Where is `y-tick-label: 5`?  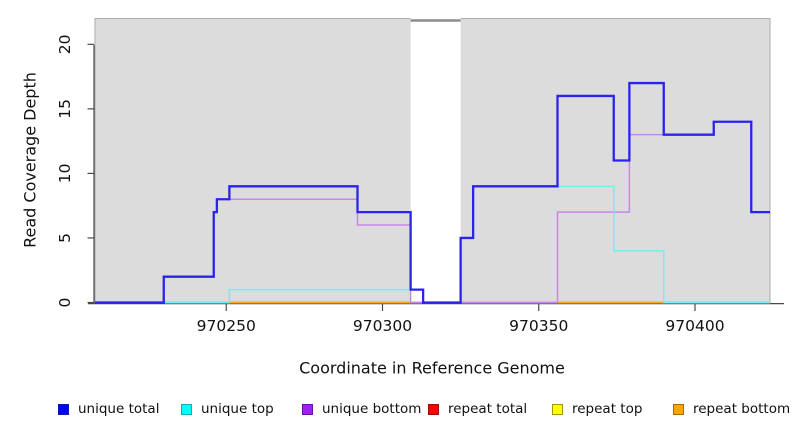 y-tick-label: 5 is located at coordinates (65, 238).